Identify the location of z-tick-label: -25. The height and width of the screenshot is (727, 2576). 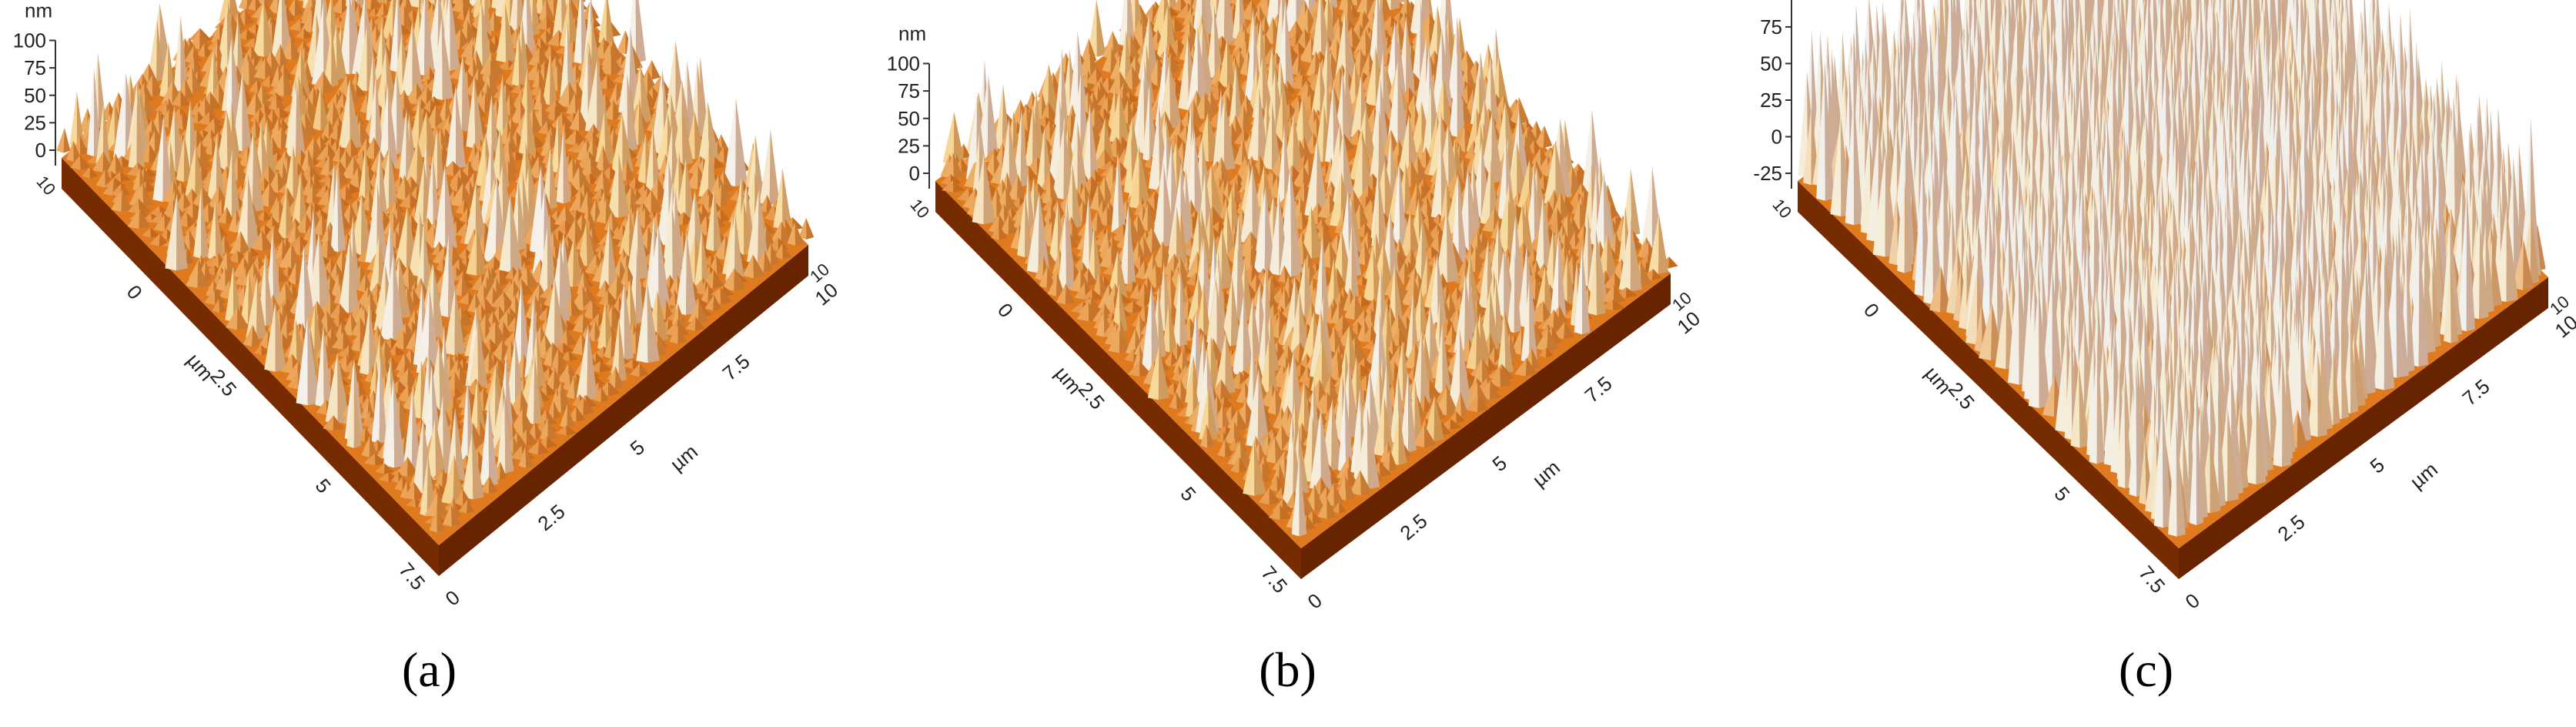
(1768, 173).